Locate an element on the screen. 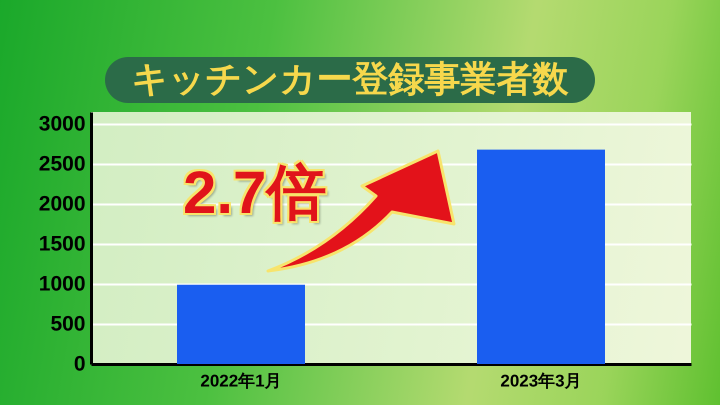 The image size is (720, 405). y-tick-label: 2500 is located at coordinates (62, 164).